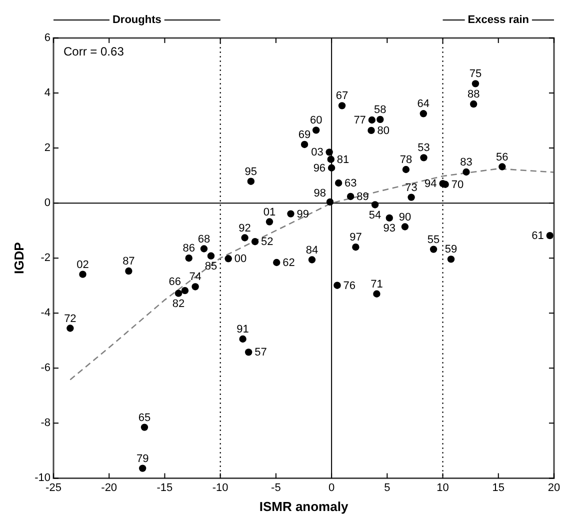 Image resolution: width=574 pixels, height=525 pixels. I want to click on x-tick-label: -10, so click(220, 488).